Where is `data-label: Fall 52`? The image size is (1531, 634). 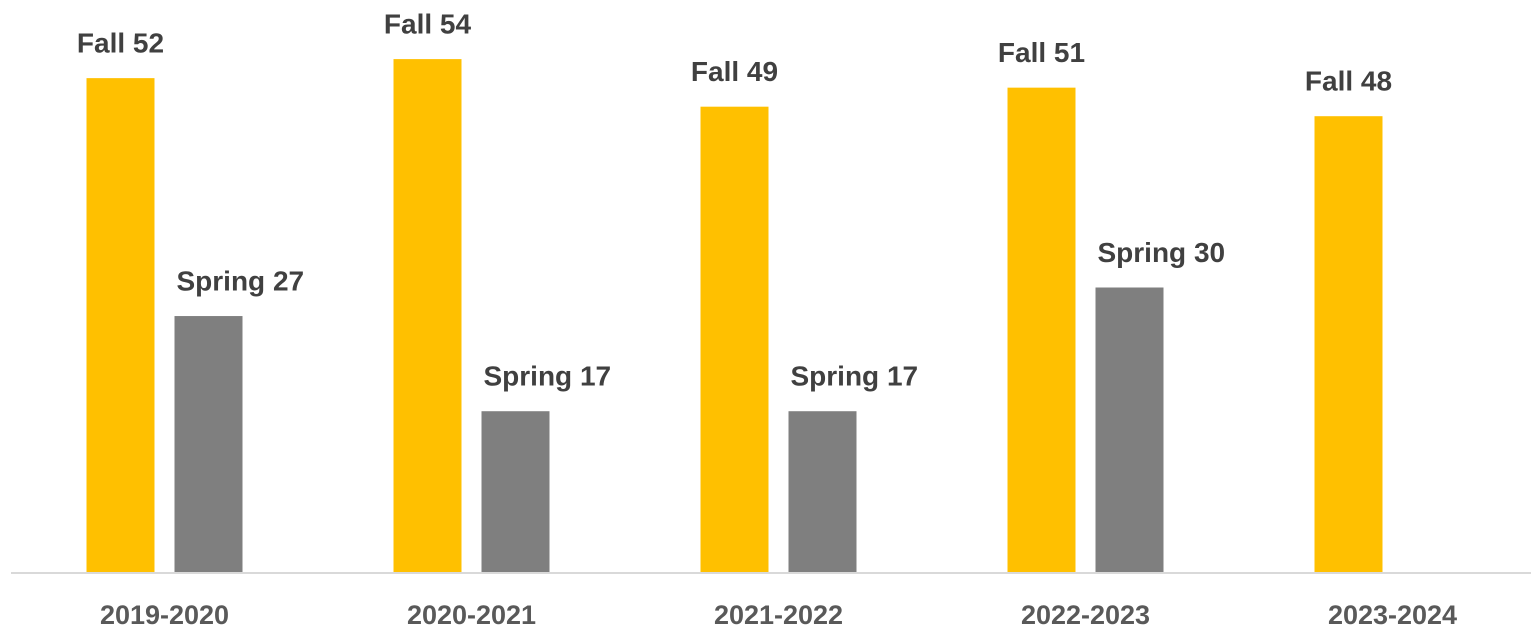
data-label: Fall 52 is located at coordinates (120, 43).